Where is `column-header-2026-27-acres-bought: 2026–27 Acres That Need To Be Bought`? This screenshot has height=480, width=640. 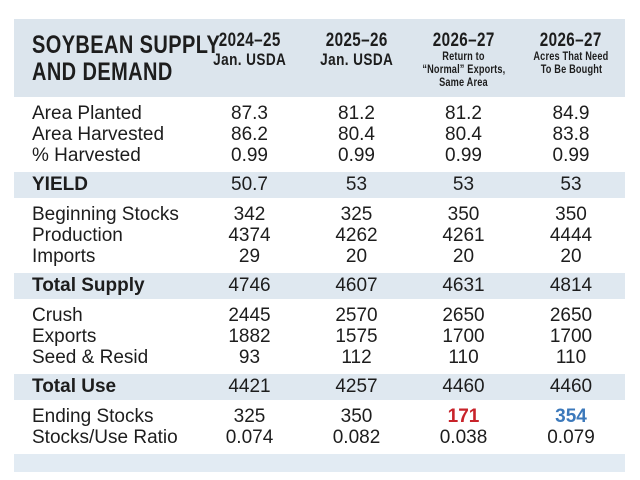 column-header-2026-27-acres-bought: 2026–27 Acres That Need To Be Bought is located at coordinates (571, 48).